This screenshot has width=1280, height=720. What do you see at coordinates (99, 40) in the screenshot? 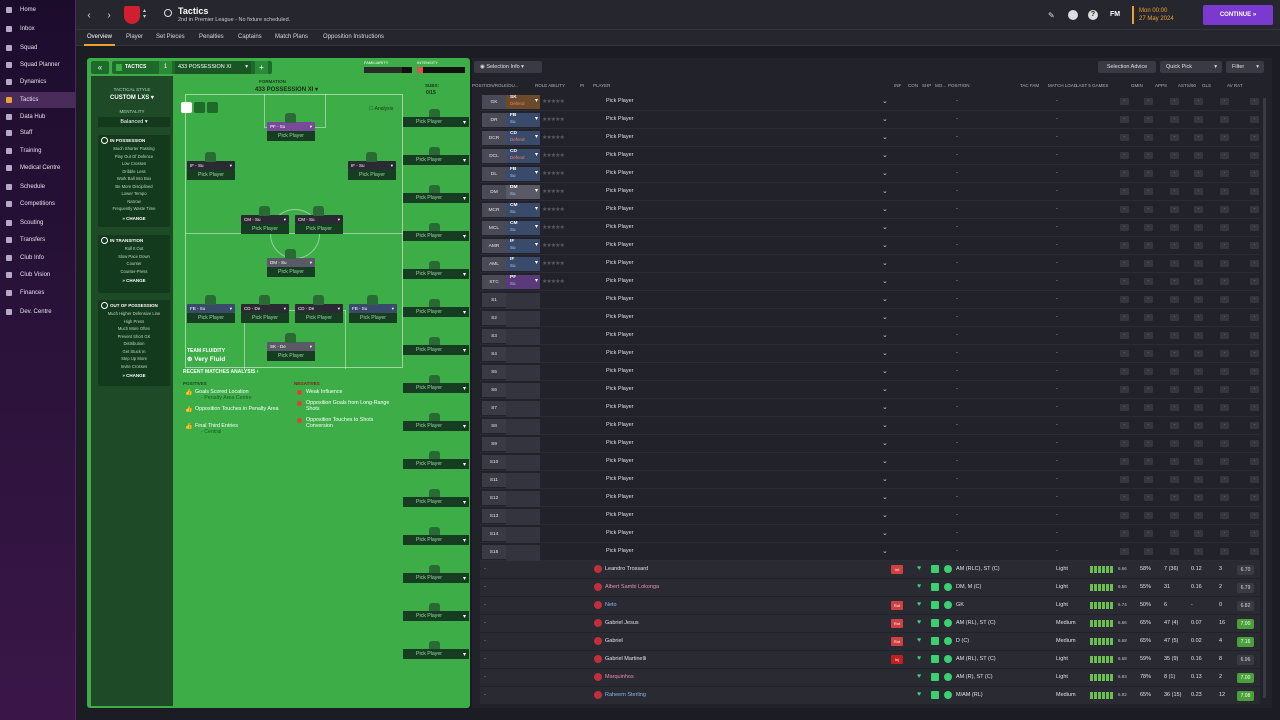
I see `tab-overview: Overview` at bounding box center [99, 40].